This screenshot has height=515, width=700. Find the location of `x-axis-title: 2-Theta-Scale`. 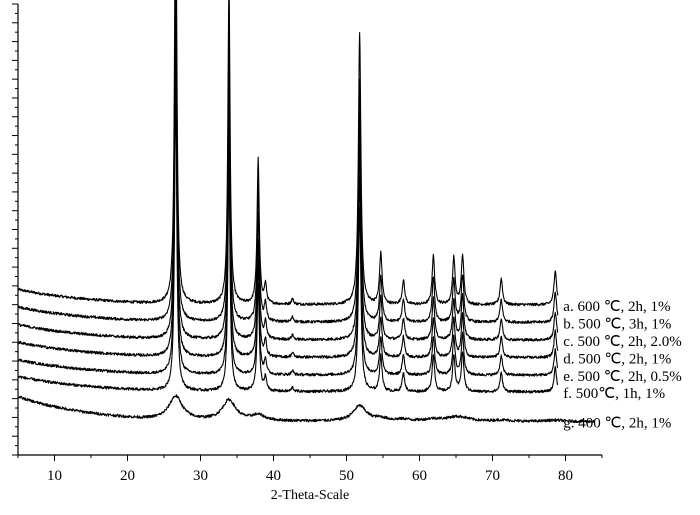

x-axis-title: 2-Theta-Scale is located at coordinates (310, 495).